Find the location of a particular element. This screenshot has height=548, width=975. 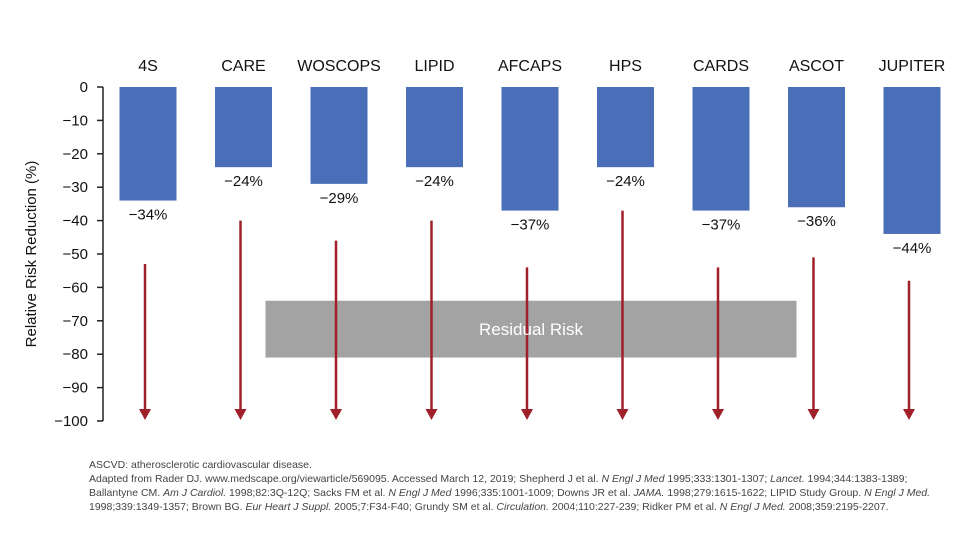

data-label: −36% is located at coordinates (816, 221).